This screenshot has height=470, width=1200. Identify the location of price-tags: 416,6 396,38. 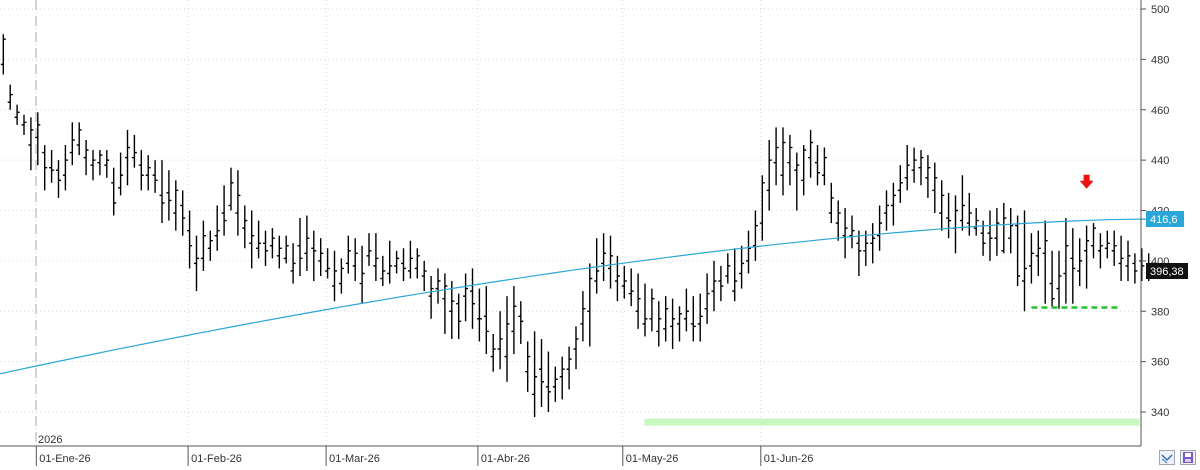
(1167, 245).